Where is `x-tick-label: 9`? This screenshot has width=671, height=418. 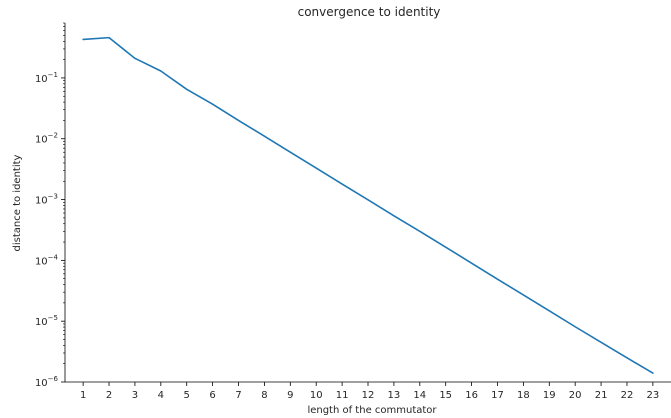 x-tick-label: 9 is located at coordinates (290, 395).